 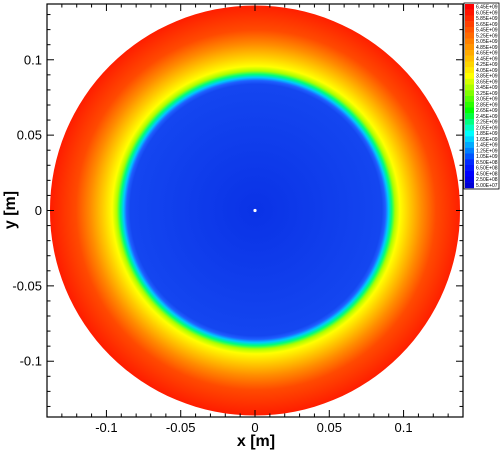 I want to click on colorbar-label: 3.85E+09, so click(x=487, y=77).